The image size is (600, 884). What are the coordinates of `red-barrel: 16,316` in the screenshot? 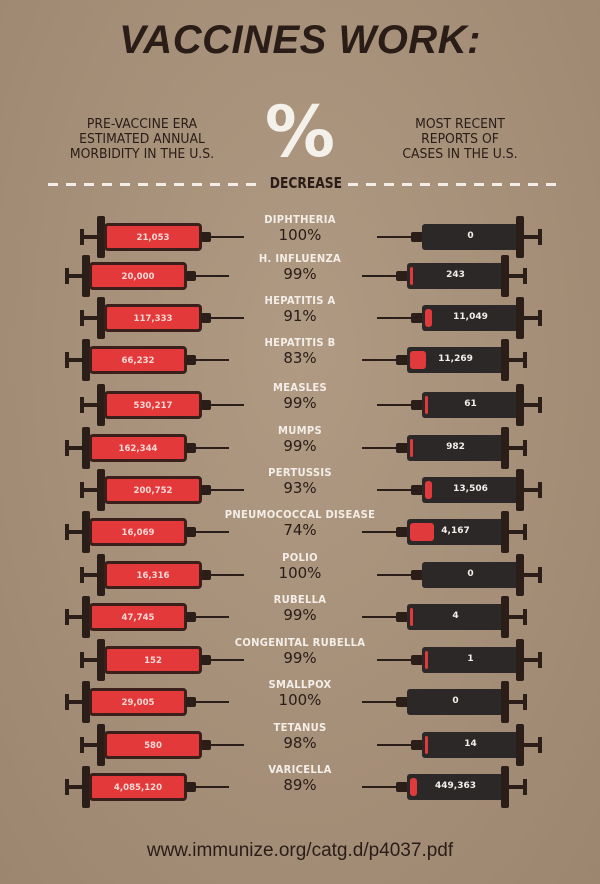 It's located at (153, 575).